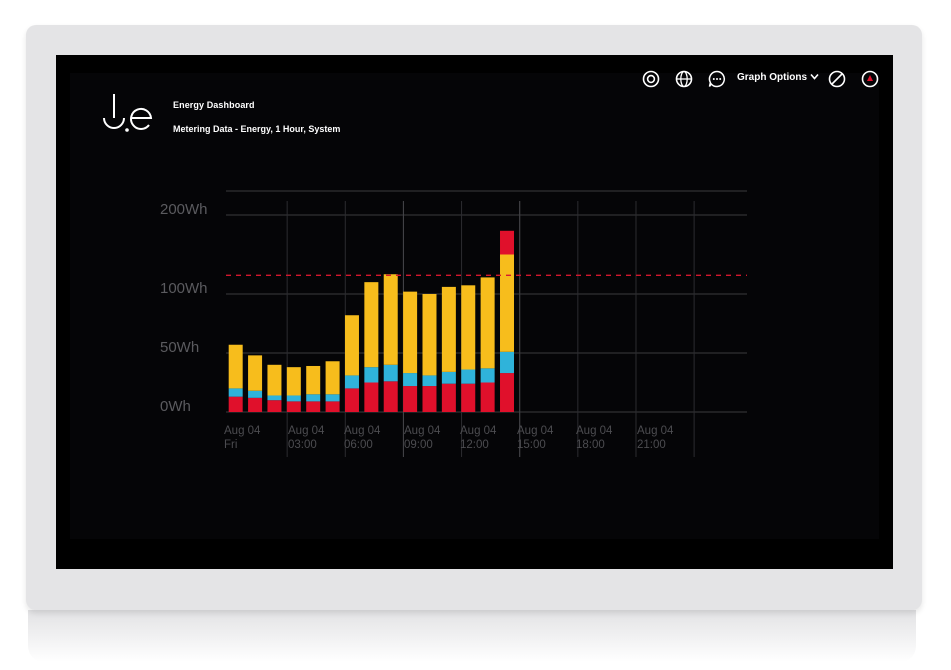 The width and height of the screenshot is (951, 670). Describe the element at coordinates (837, 79) in the screenshot. I see `no-entry-icon` at that location.